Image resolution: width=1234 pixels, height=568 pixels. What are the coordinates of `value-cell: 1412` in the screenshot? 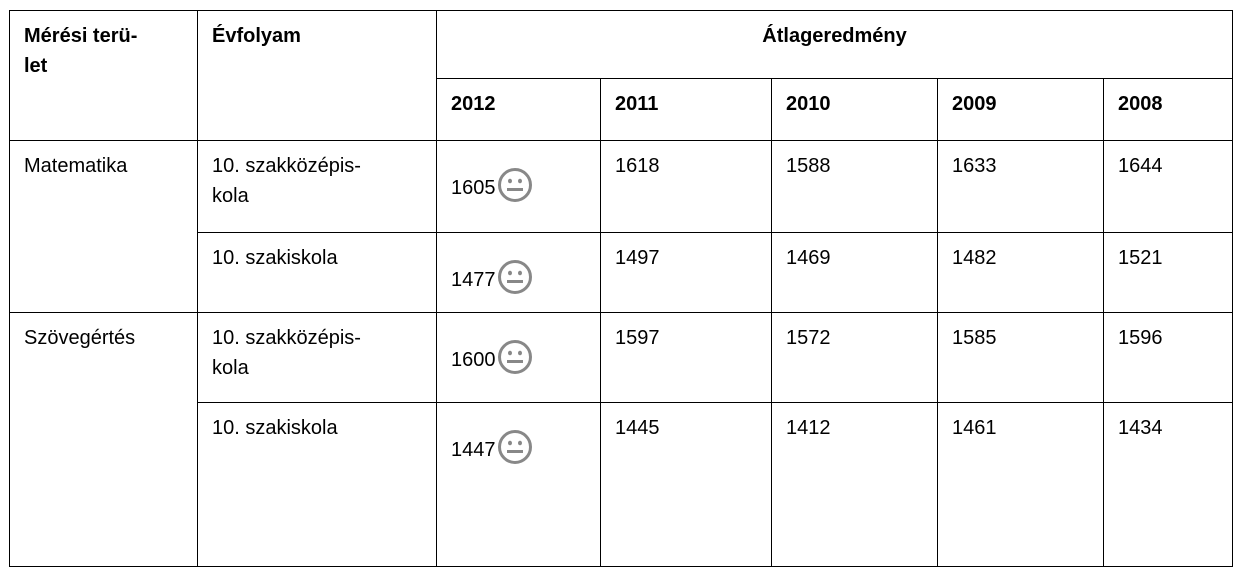 It's located at (854, 484).